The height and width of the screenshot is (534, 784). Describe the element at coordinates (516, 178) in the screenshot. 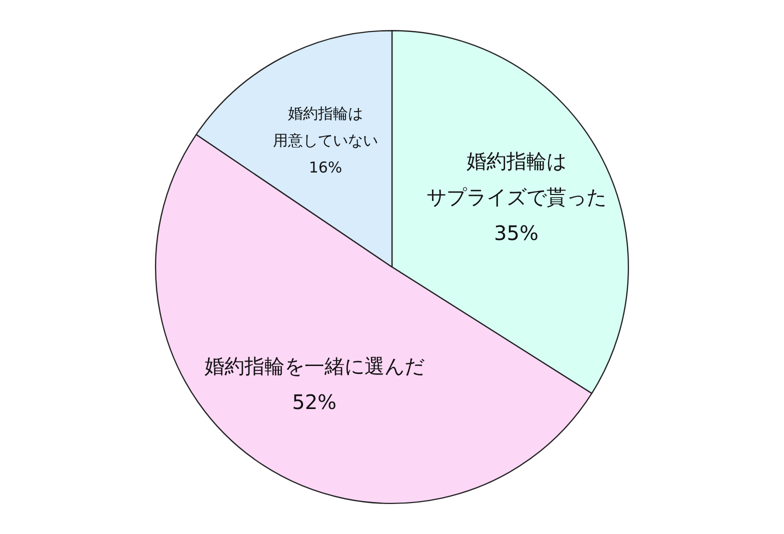

I see `slice-label: 婚約指輪はサプライズで貰った` at that location.